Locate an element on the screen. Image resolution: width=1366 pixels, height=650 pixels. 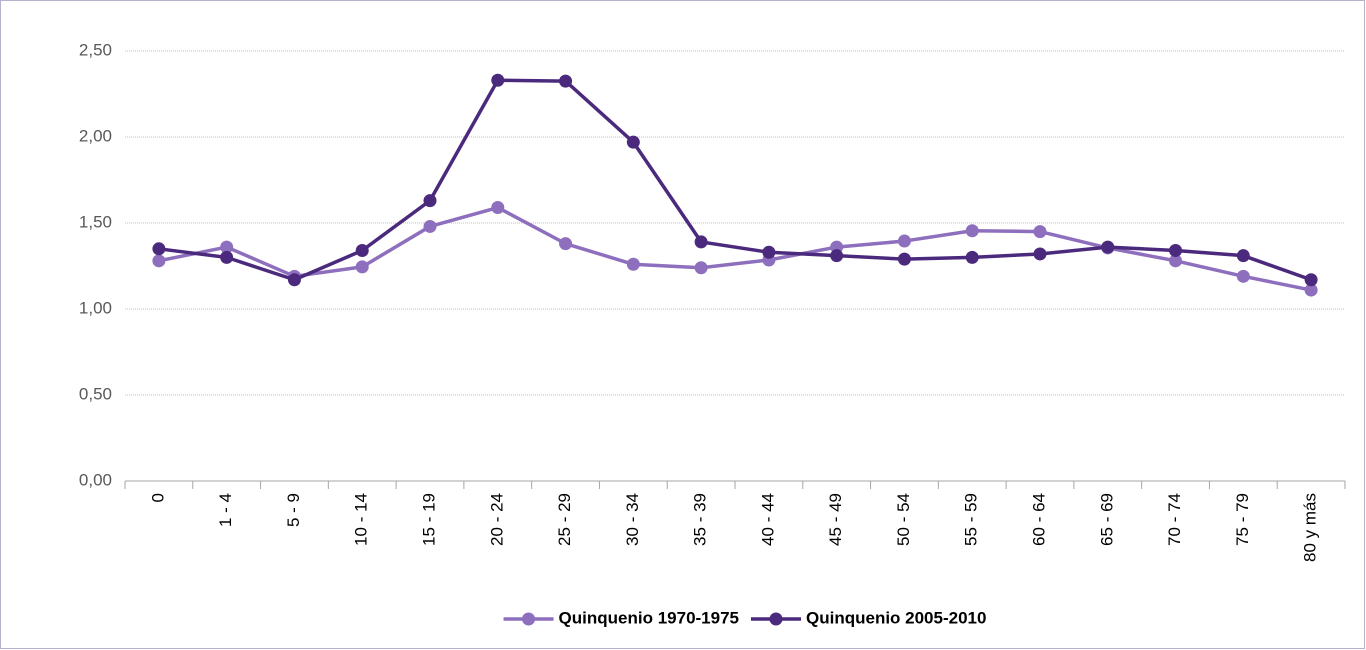
x-tick-label: 15 - 19 is located at coordinates (428, 519).